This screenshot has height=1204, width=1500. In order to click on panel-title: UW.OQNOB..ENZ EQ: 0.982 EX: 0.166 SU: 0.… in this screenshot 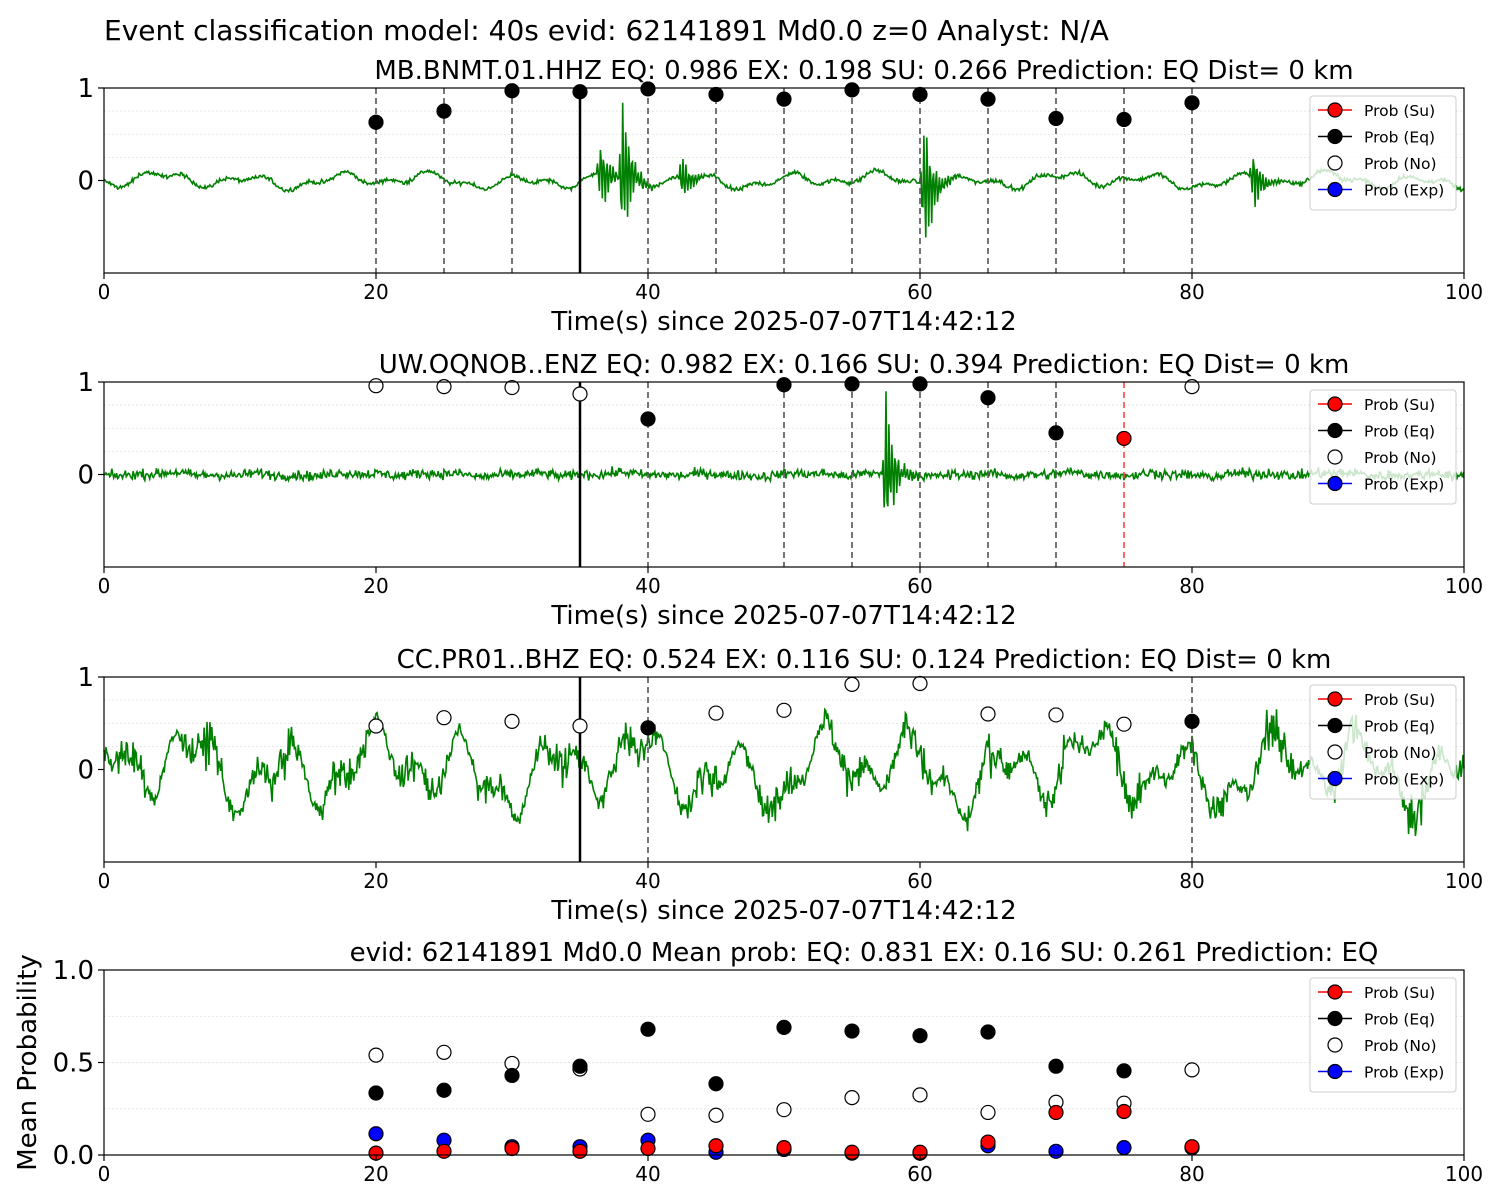, I will do `click(864, 365)`.